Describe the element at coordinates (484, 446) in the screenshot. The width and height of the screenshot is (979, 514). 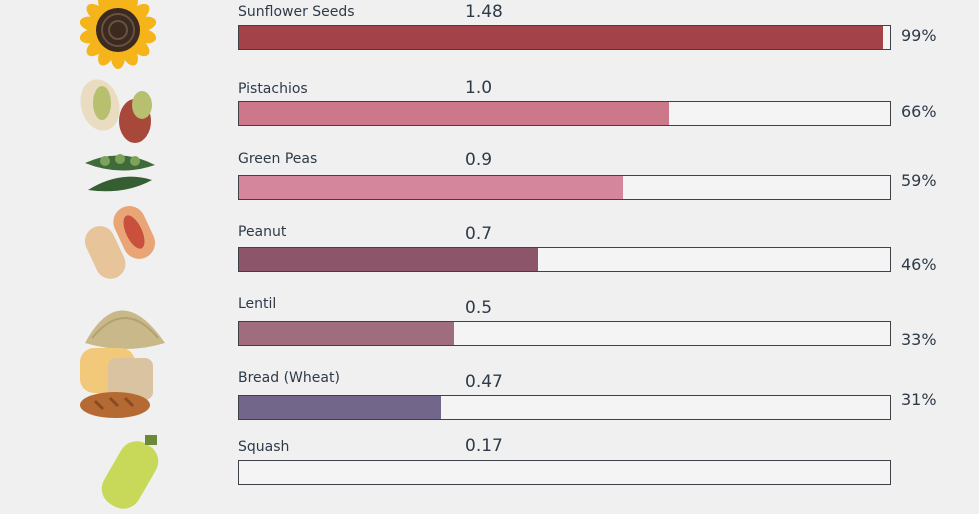
I see `value-label: 0.17` at that location.